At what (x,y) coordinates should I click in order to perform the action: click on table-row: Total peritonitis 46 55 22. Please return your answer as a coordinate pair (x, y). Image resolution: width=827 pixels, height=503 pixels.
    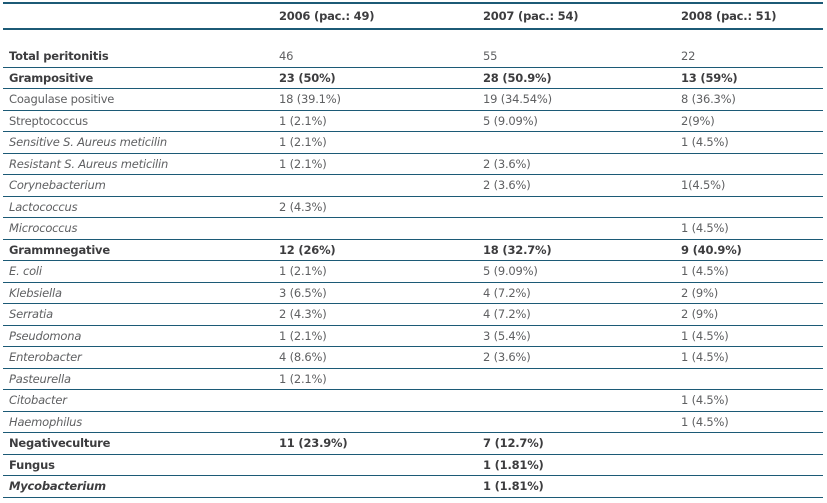
    Looking at the image, I should click on (413, 57).